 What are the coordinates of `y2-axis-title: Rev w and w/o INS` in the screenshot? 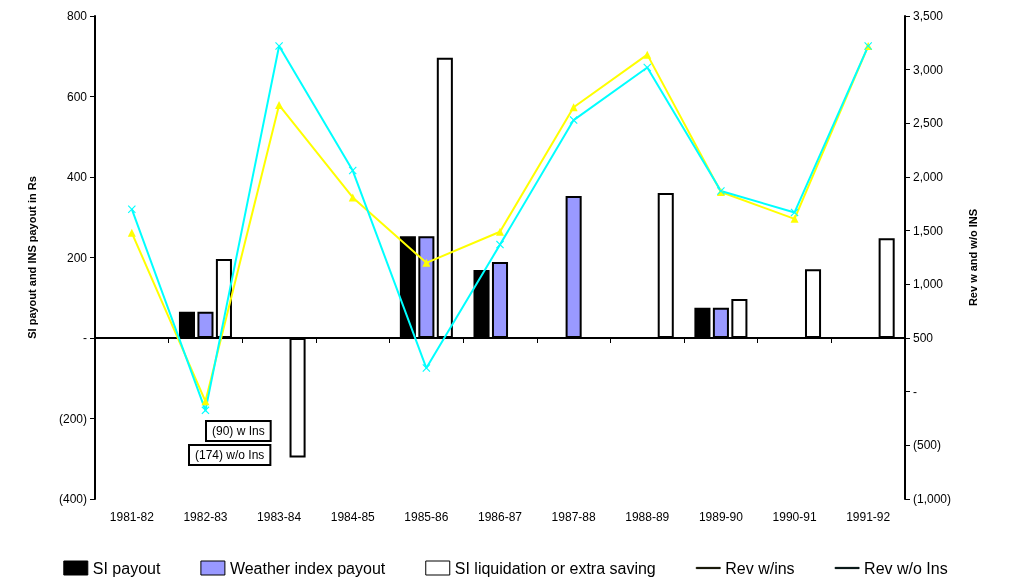 It's located at (972, 257).